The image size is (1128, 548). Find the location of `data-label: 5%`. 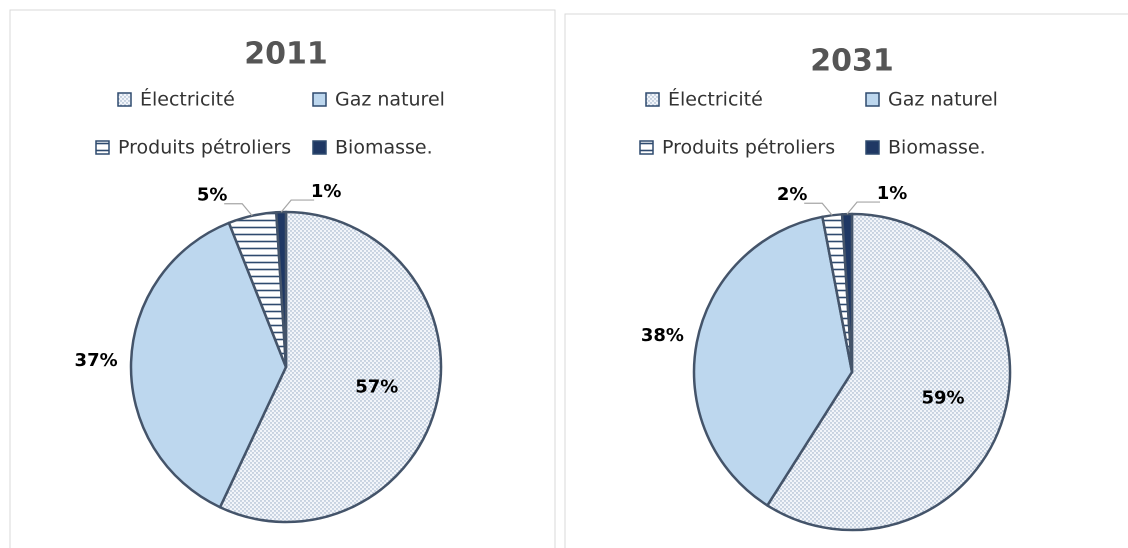

data-label: 5% is located at coordinates (212, 195).